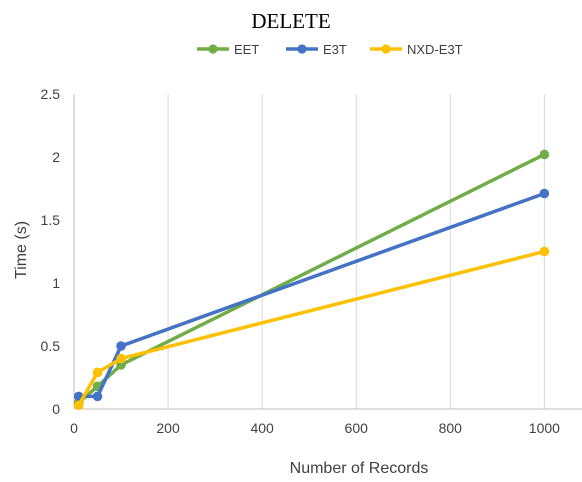 The height and width of the screenshot is (482, 582). I want to click on y-tick-label: 1.5, so click(51, 220).